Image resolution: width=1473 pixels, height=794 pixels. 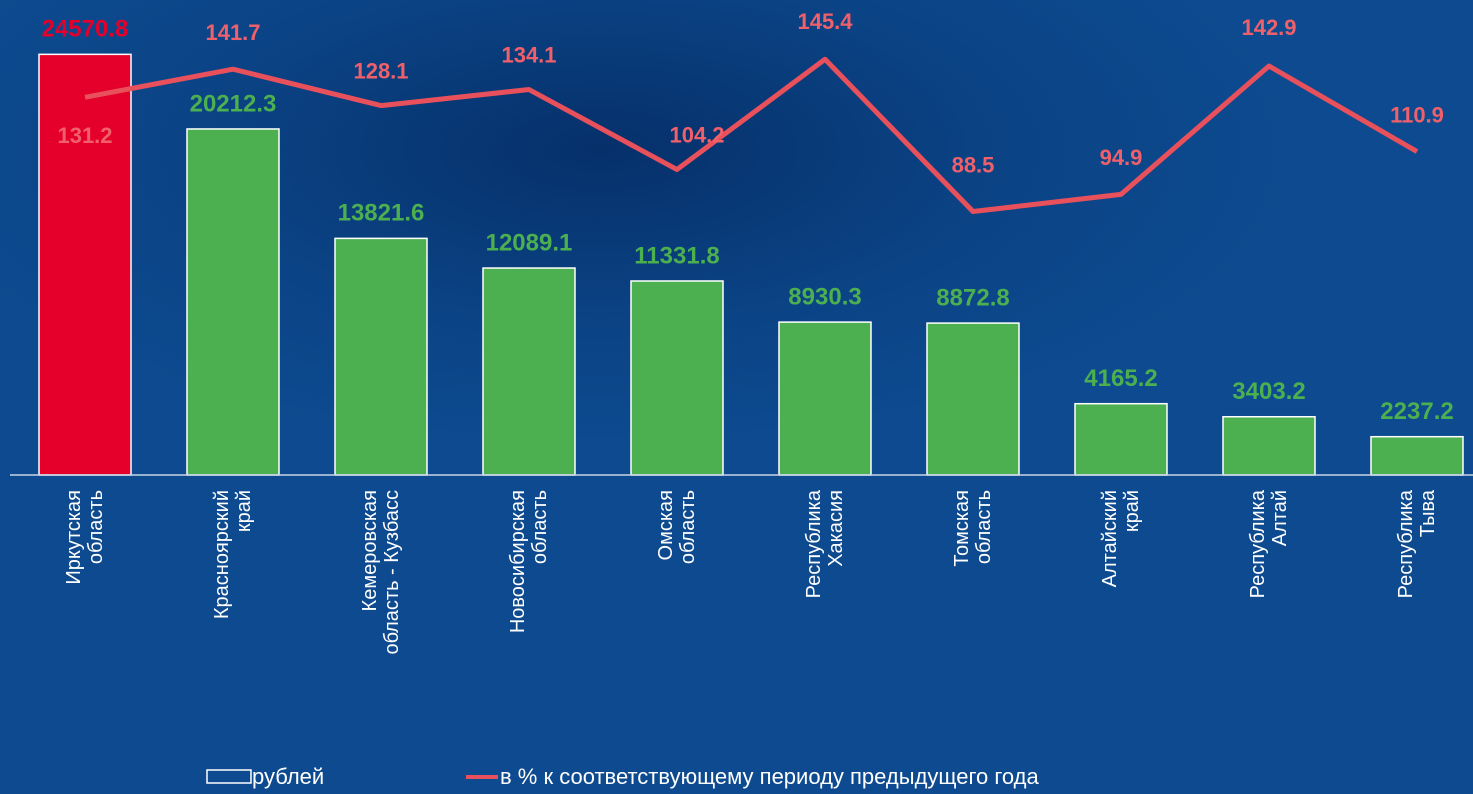 What do you see at coordinates (1268, 391) in the screenshot?
I see `bar-value-label: 3403.2` at bounding box center [1268, 391].